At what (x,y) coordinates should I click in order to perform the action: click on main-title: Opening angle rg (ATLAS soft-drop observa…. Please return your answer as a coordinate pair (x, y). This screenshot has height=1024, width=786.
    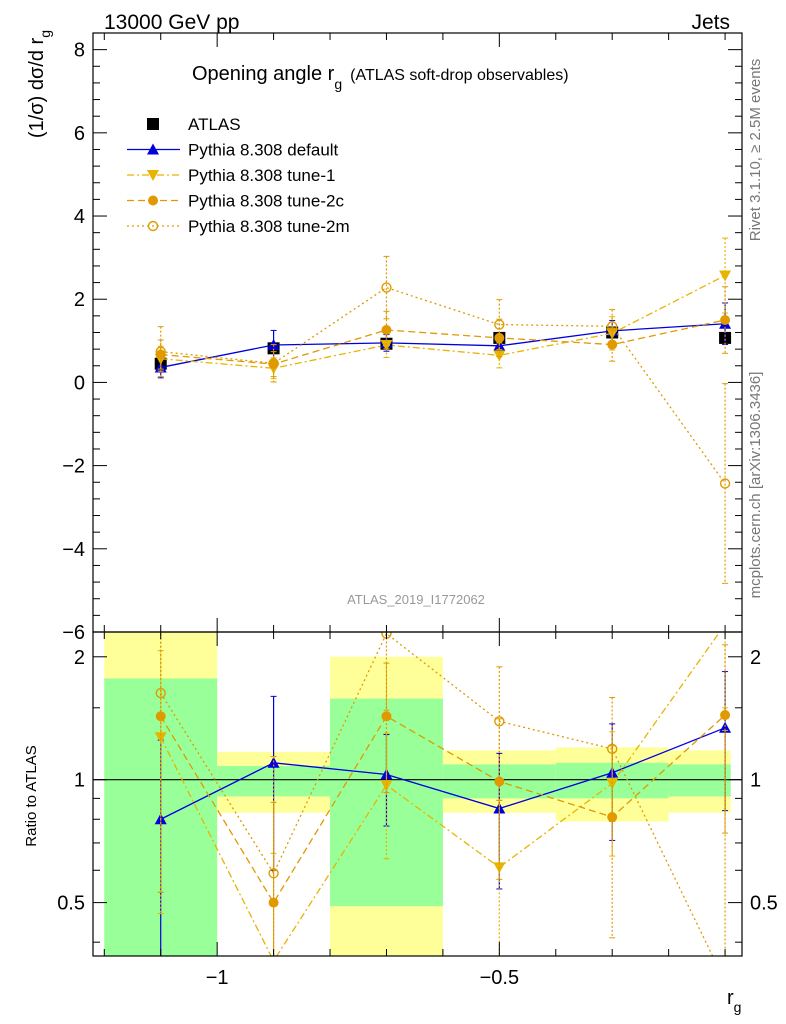
    Looking at the image, I should click on (380, 77).